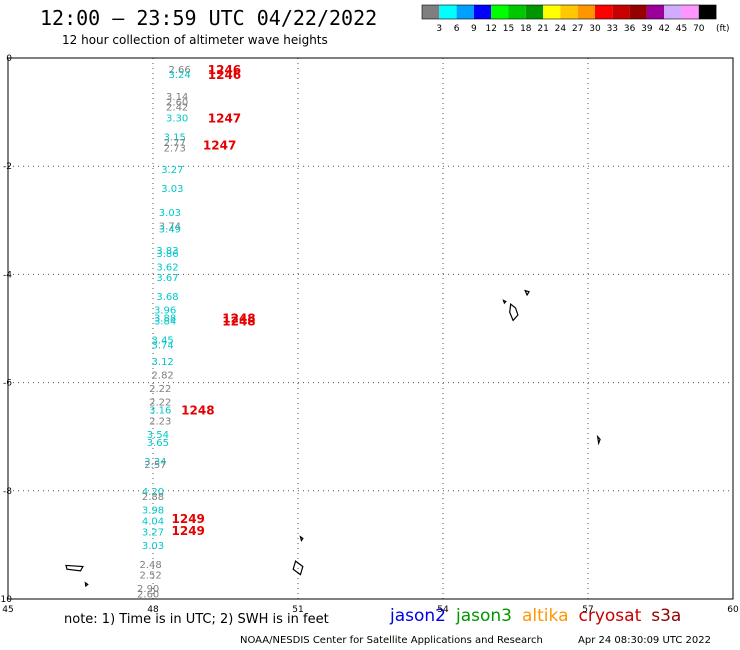 The height and width of the screenshot is (650, 740). I want to click on satellite-jason2: jason2, so click(418, 616).